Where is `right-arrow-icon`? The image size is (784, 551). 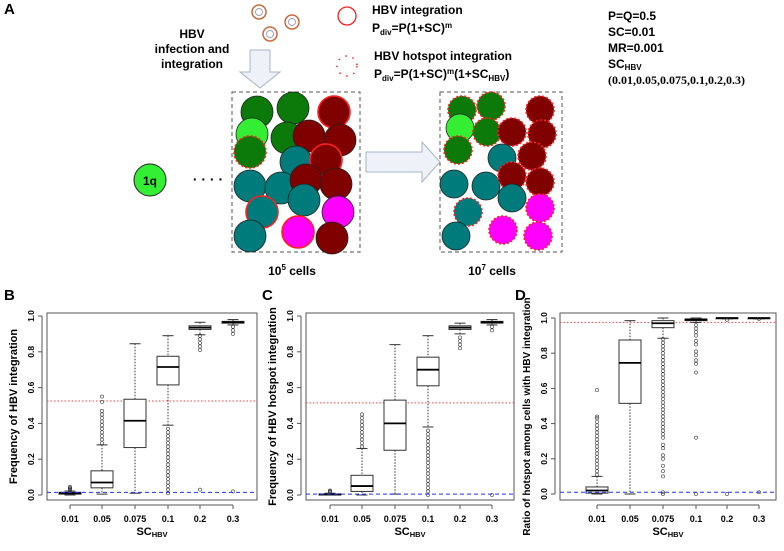
right-arrow-icon is located at coordinates (403, 162).